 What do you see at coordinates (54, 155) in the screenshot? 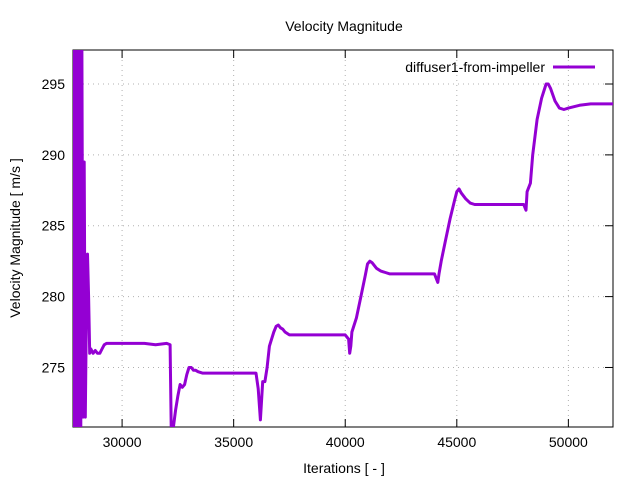
I see `y-tick-label: 290` at bounding box center [54, 155].